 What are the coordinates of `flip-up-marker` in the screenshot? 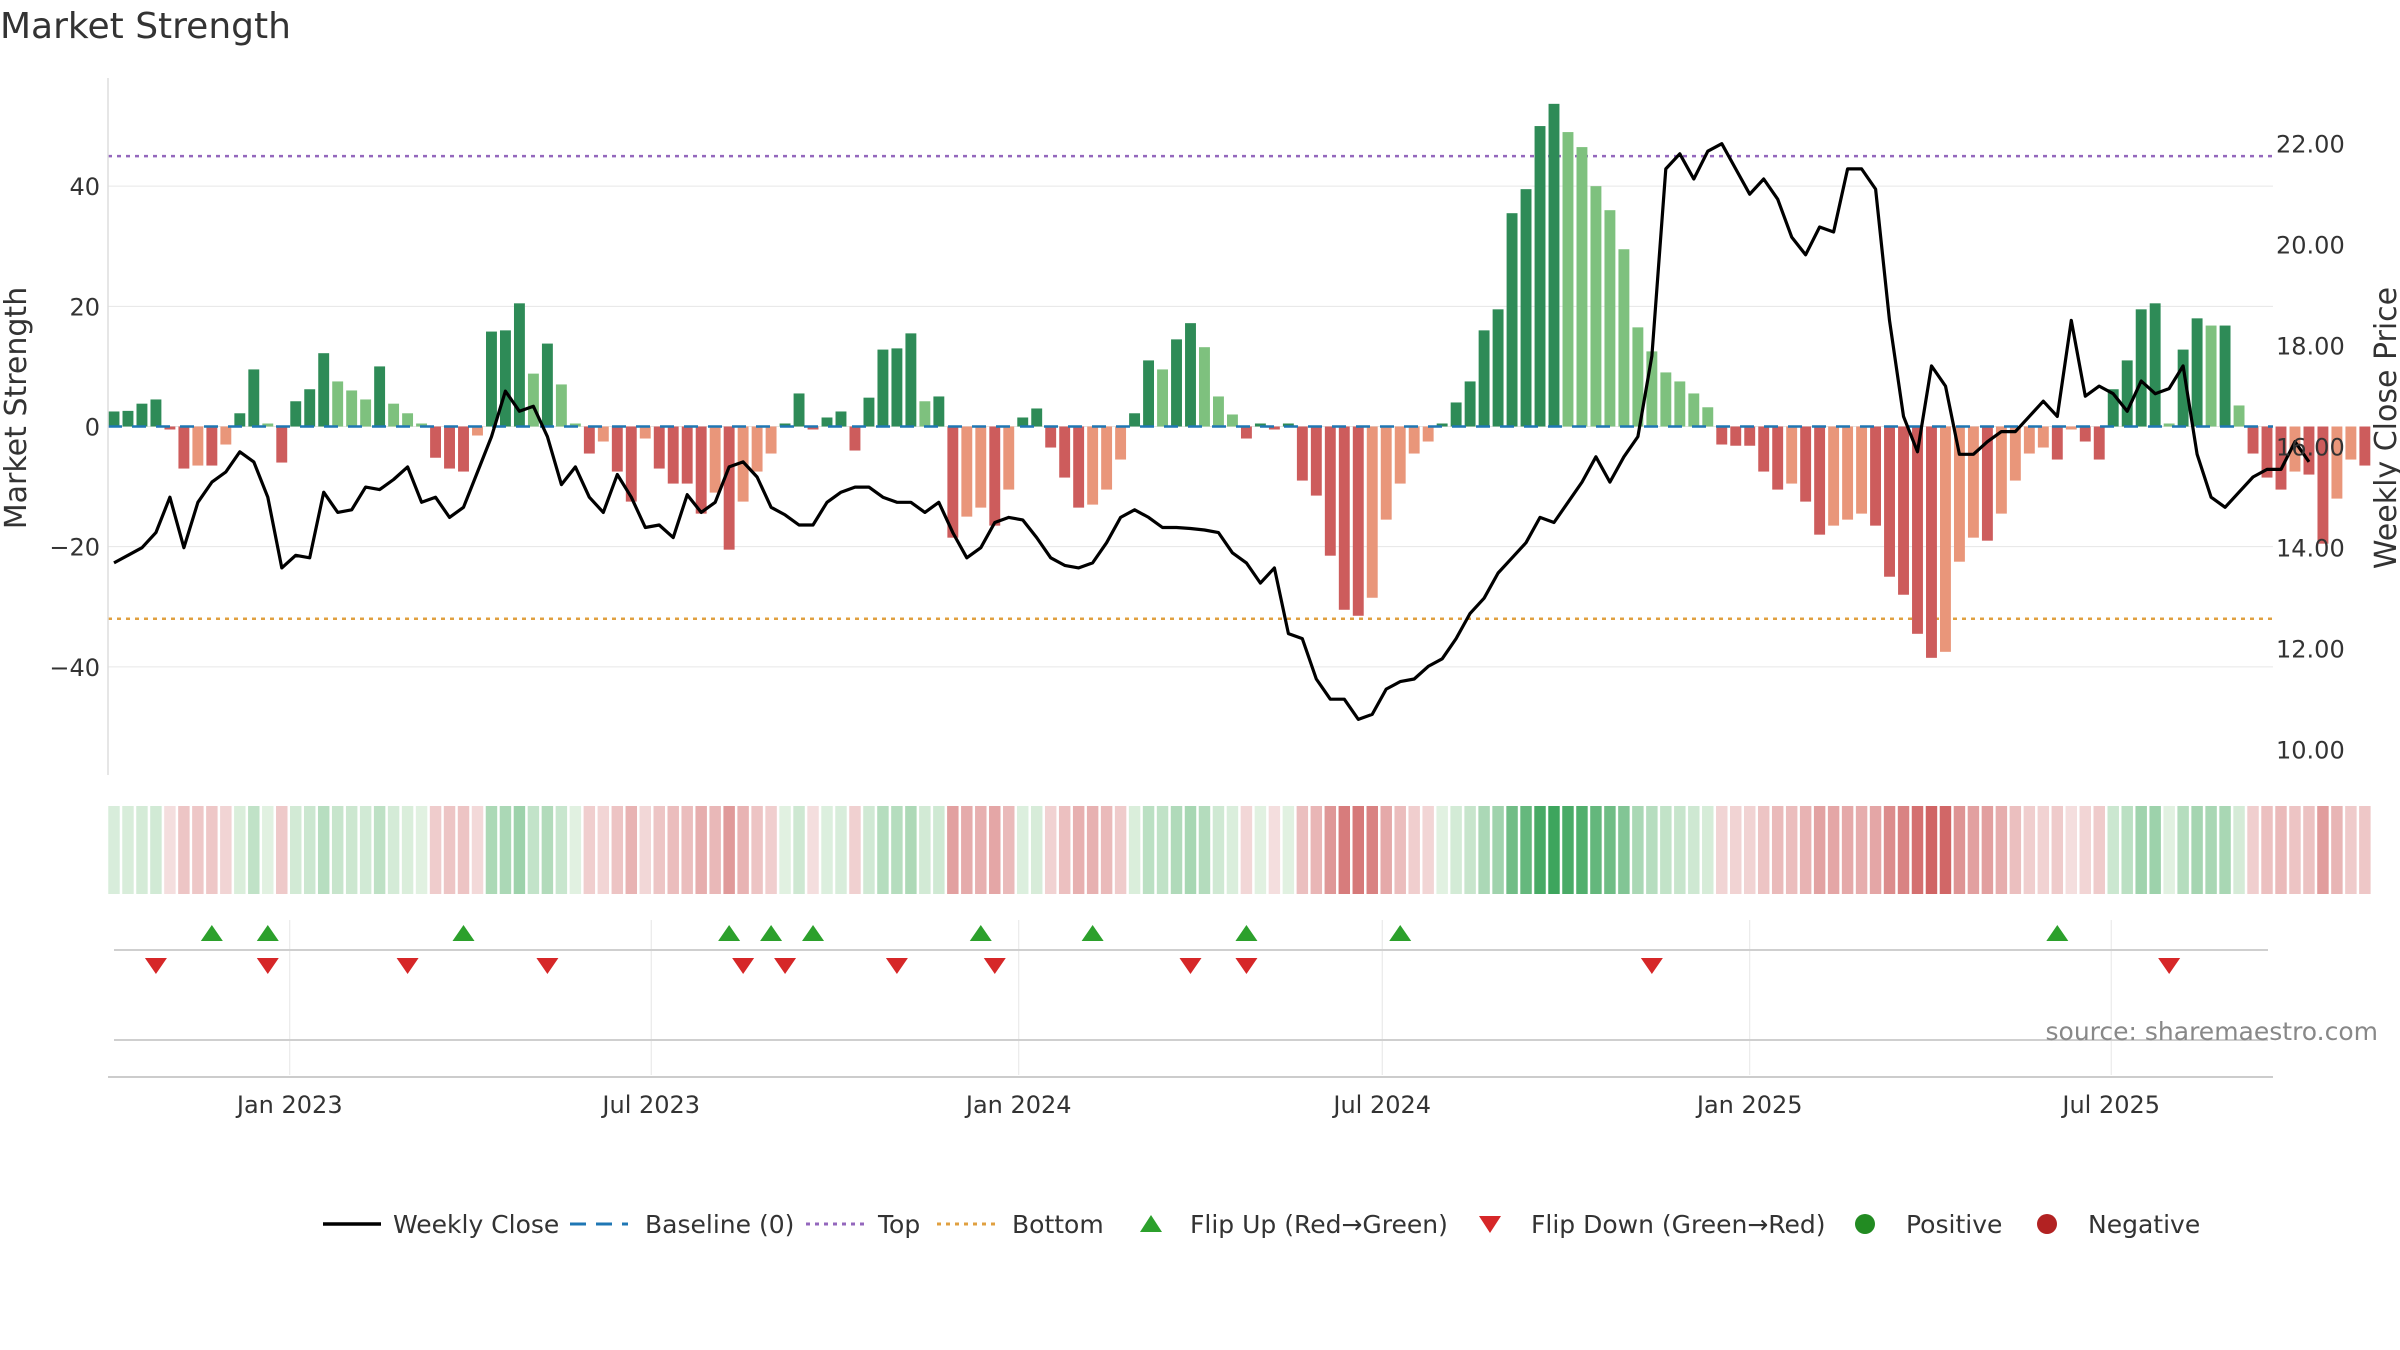 It's located at (463, 933).